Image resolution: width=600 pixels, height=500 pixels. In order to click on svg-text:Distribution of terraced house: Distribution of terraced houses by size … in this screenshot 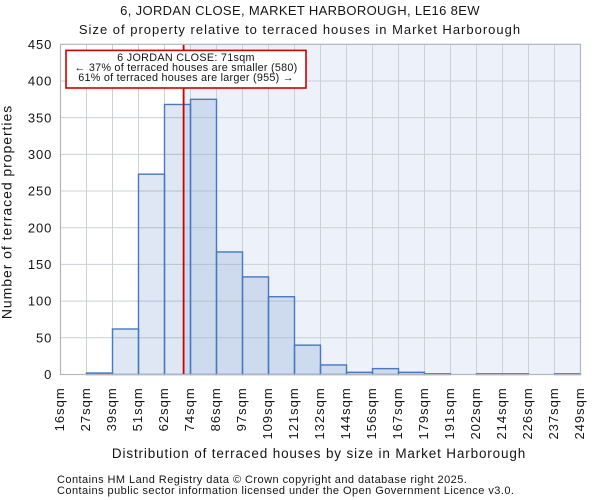, I will do `click(319, 453)`.